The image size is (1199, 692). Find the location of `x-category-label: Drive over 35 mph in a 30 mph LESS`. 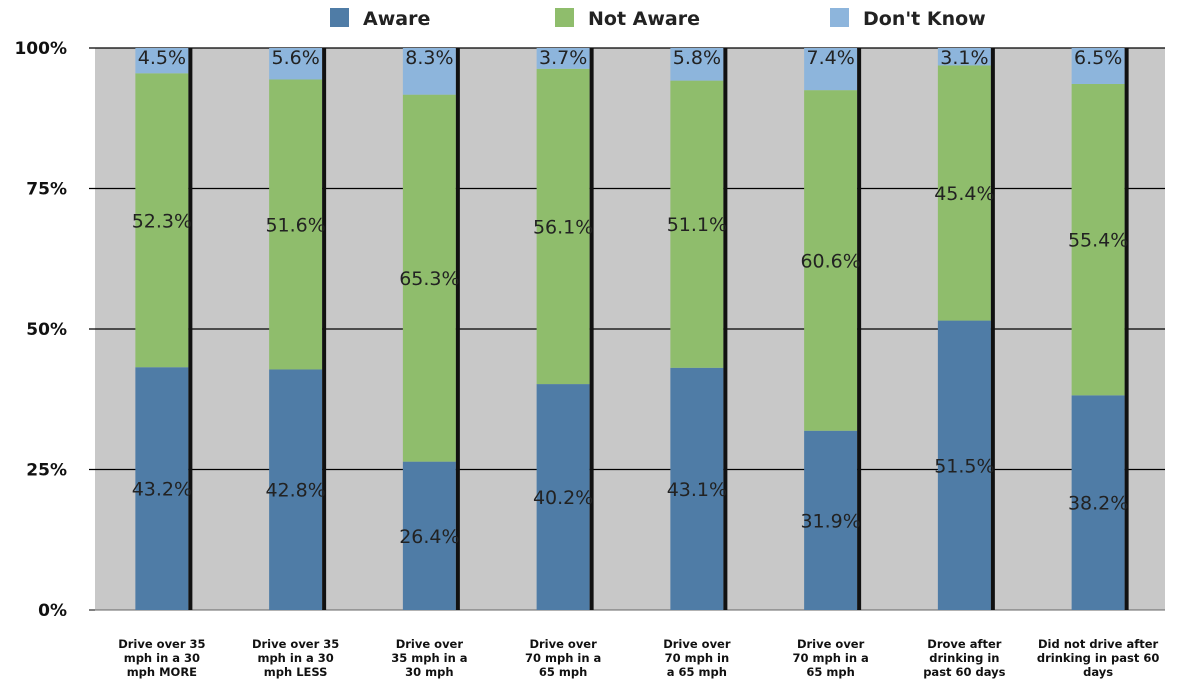

x-category-label: Drive over 35 mph in a 30 mph LESS is located at coordinates (295, 658).